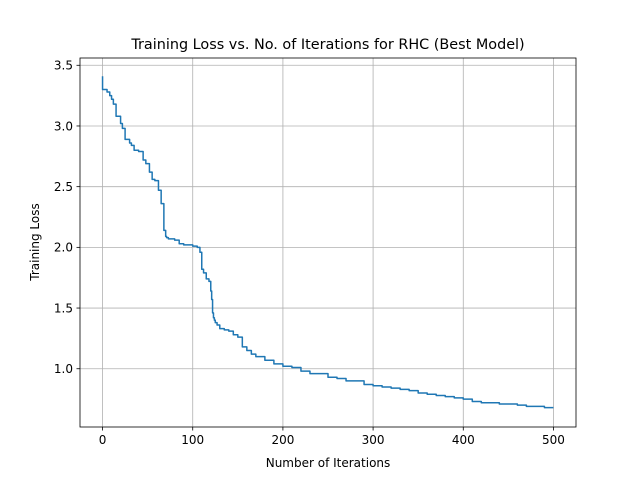  Describe the element at coordinates (35, 242) in the screenshot. I see `y-axis-label: Training Loss` at that location.